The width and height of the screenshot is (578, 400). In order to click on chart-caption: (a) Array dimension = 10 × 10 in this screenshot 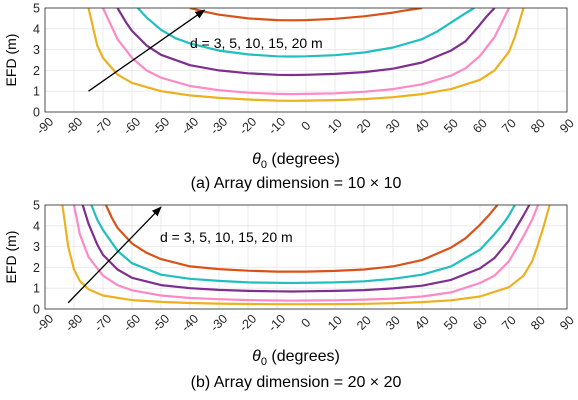, I will do `click(296, 183)`.